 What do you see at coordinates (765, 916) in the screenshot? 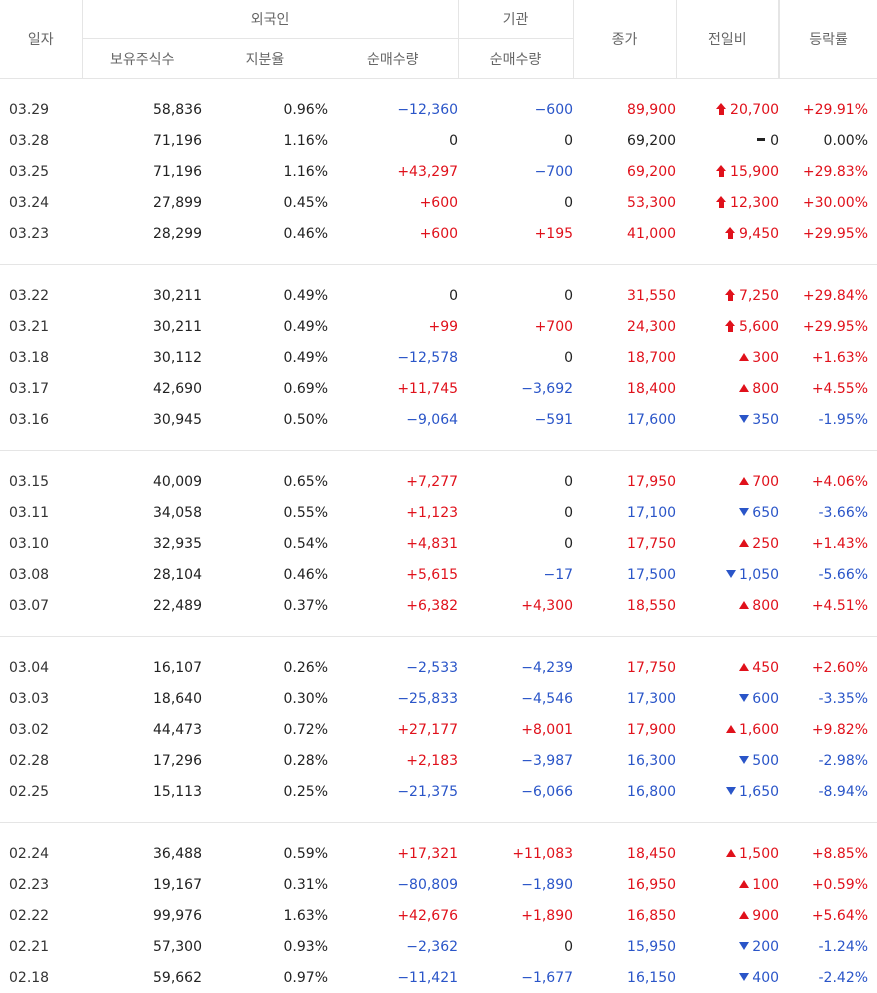
I see `change-value: 900` at bounding box center [765, 916].